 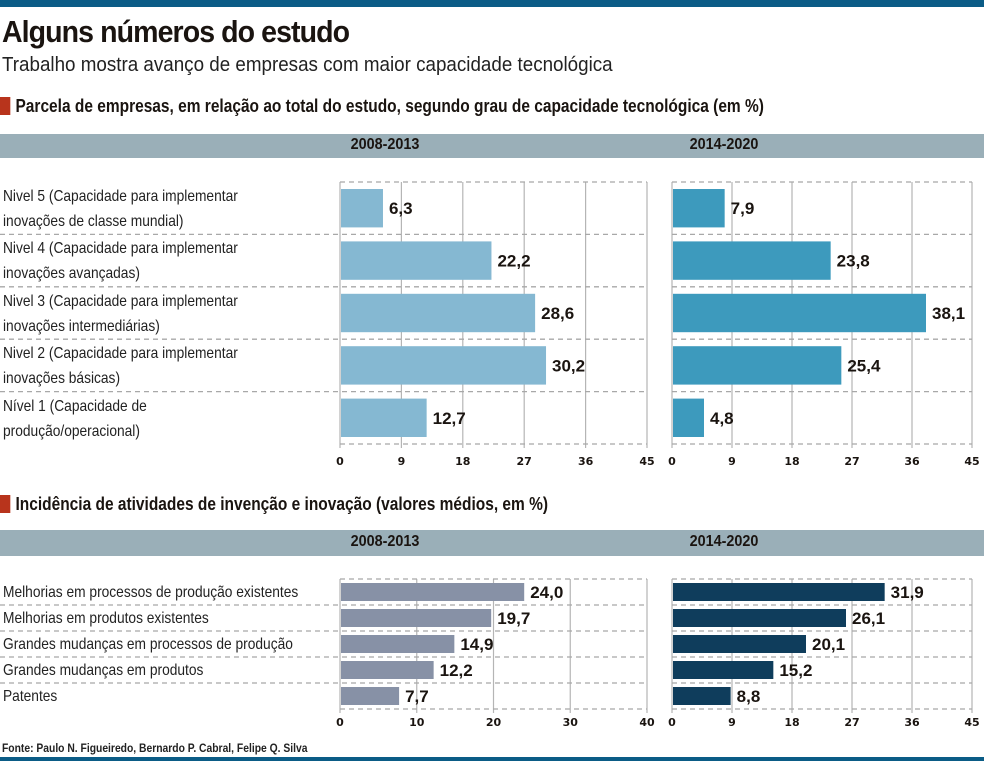 What do you see at coordinates (853, 261) in the screenshot?
I see `bar-value-label: 23,8` at bounding box center [853, 261].